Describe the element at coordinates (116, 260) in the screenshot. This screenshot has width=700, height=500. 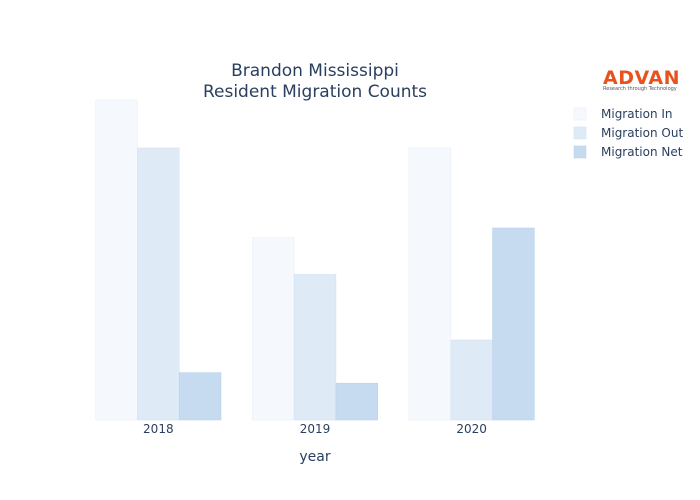
I see `bar-migration-in-2018` at that location.